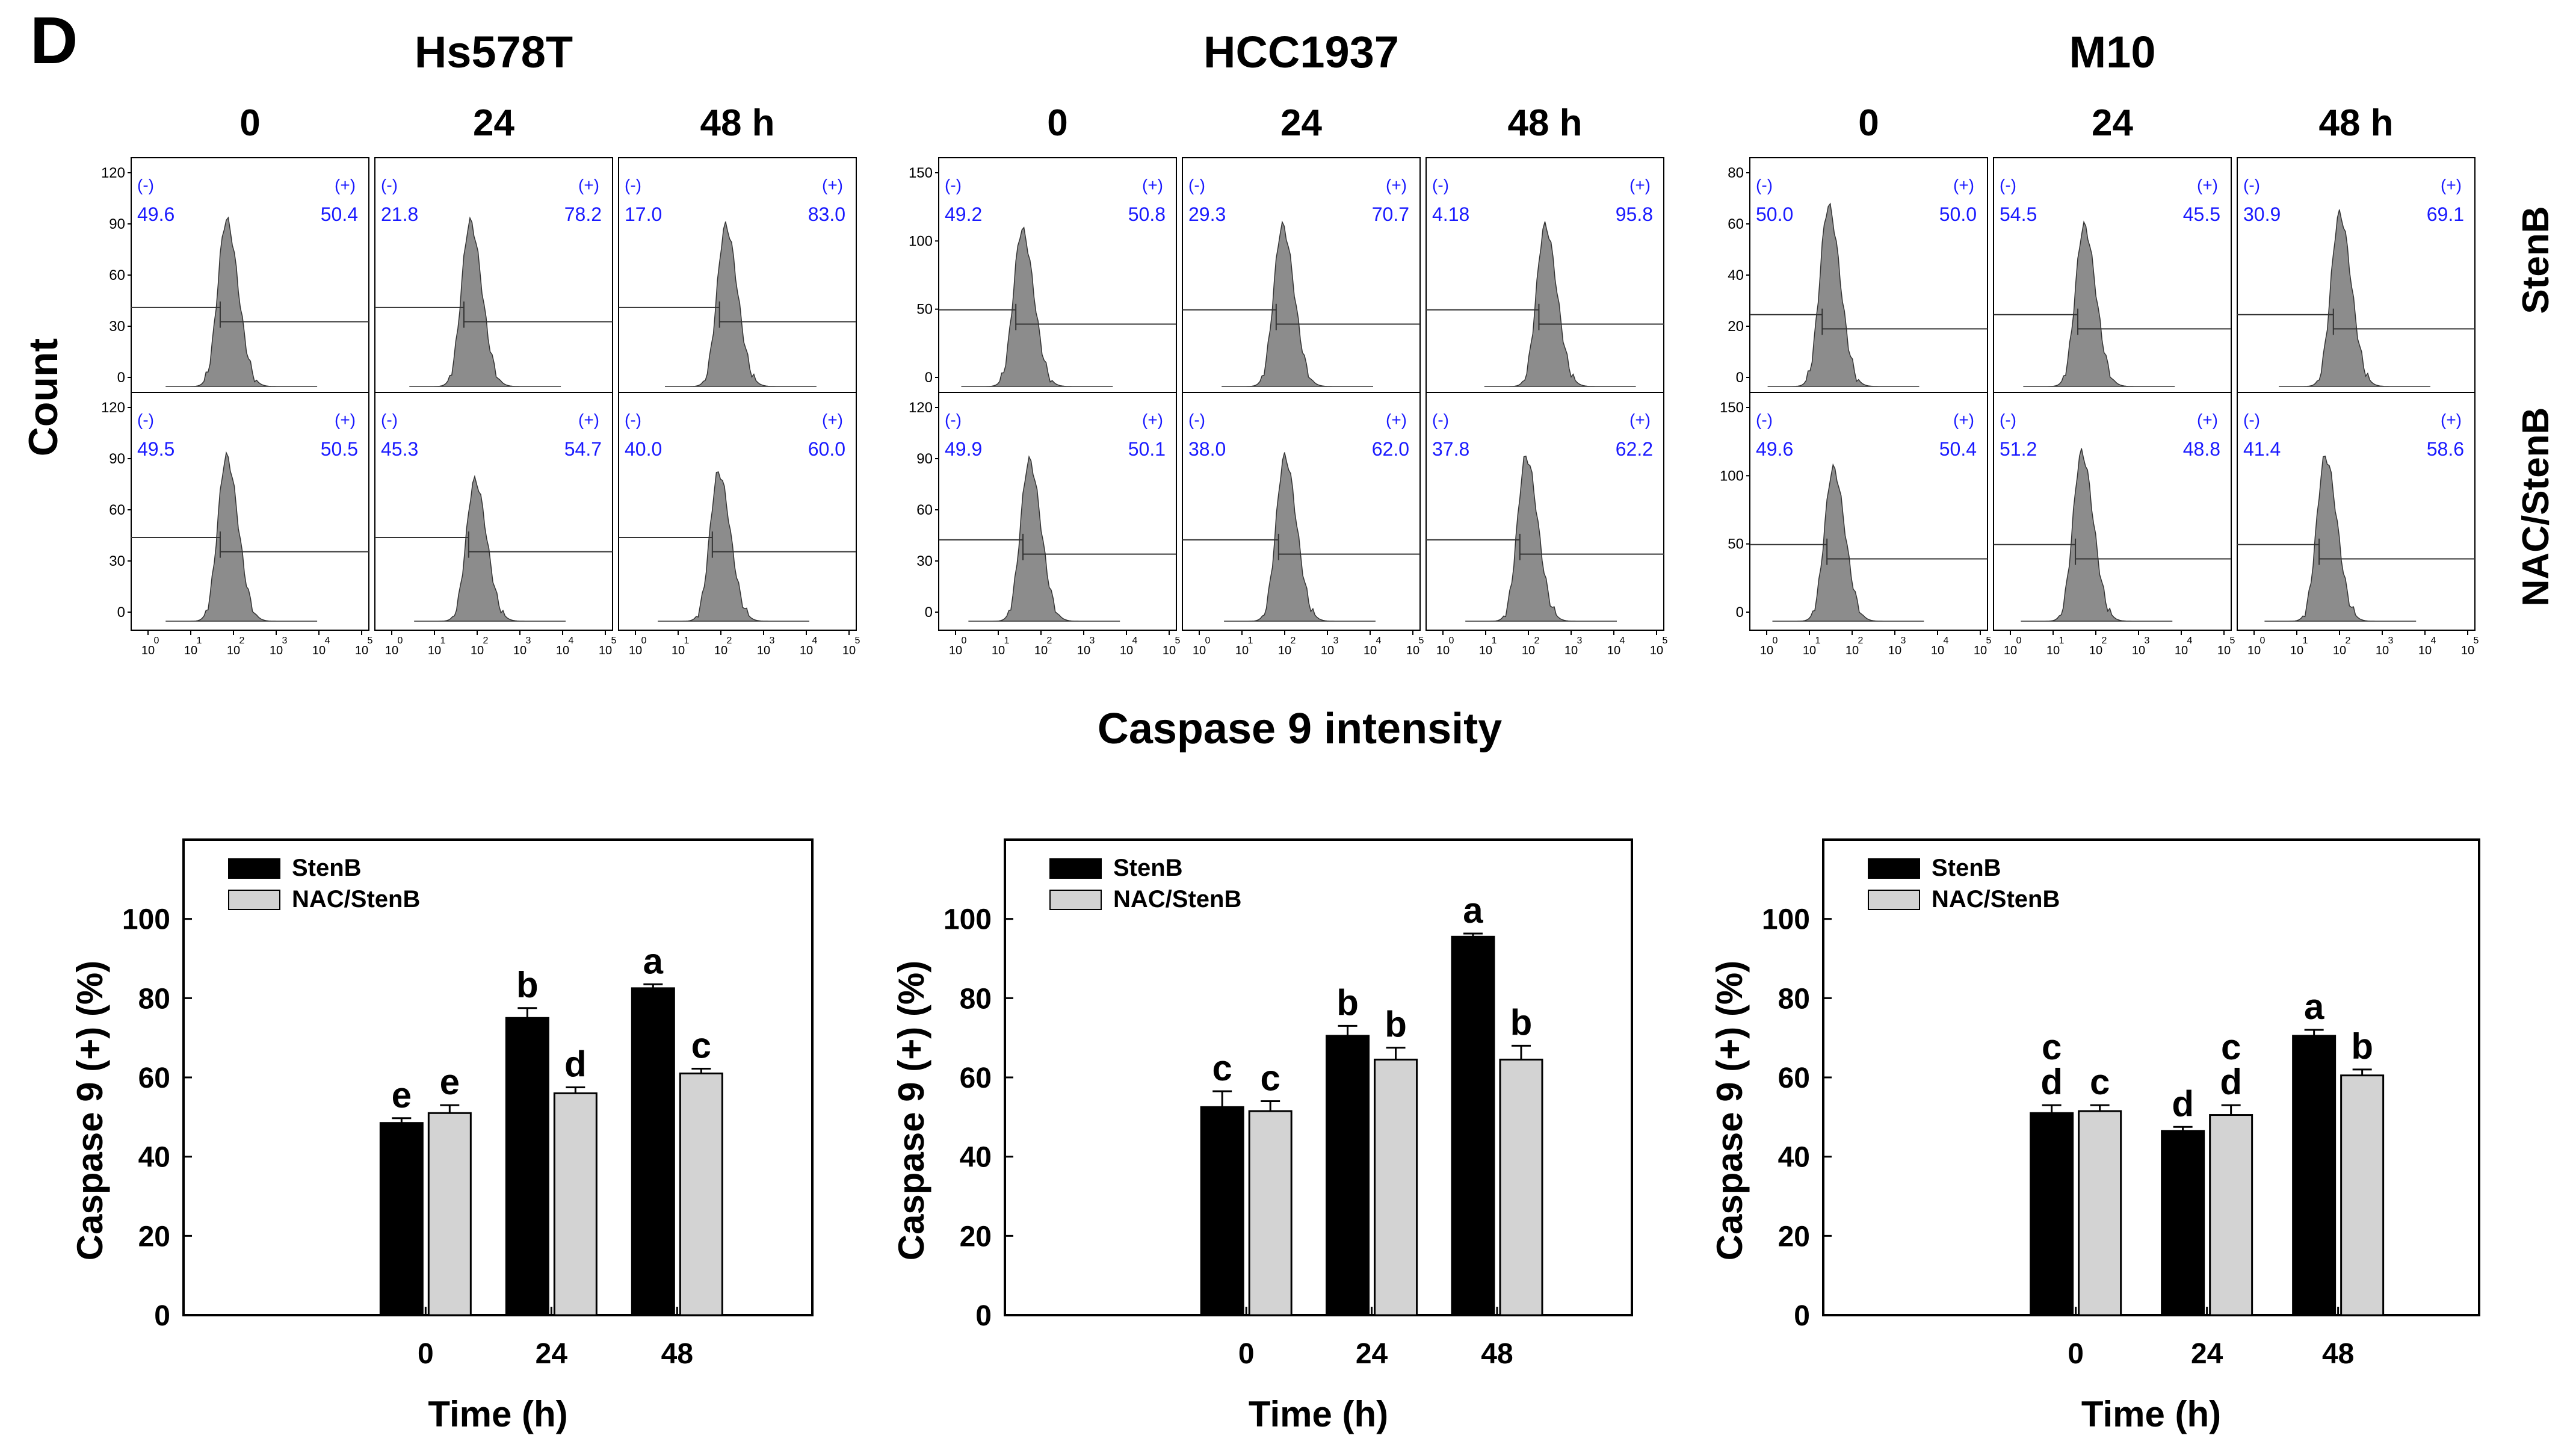  What do you see at coordinates (327, 868) in the screenshot?
I see `legend-label: StenB` at bounding box center [327, 868].